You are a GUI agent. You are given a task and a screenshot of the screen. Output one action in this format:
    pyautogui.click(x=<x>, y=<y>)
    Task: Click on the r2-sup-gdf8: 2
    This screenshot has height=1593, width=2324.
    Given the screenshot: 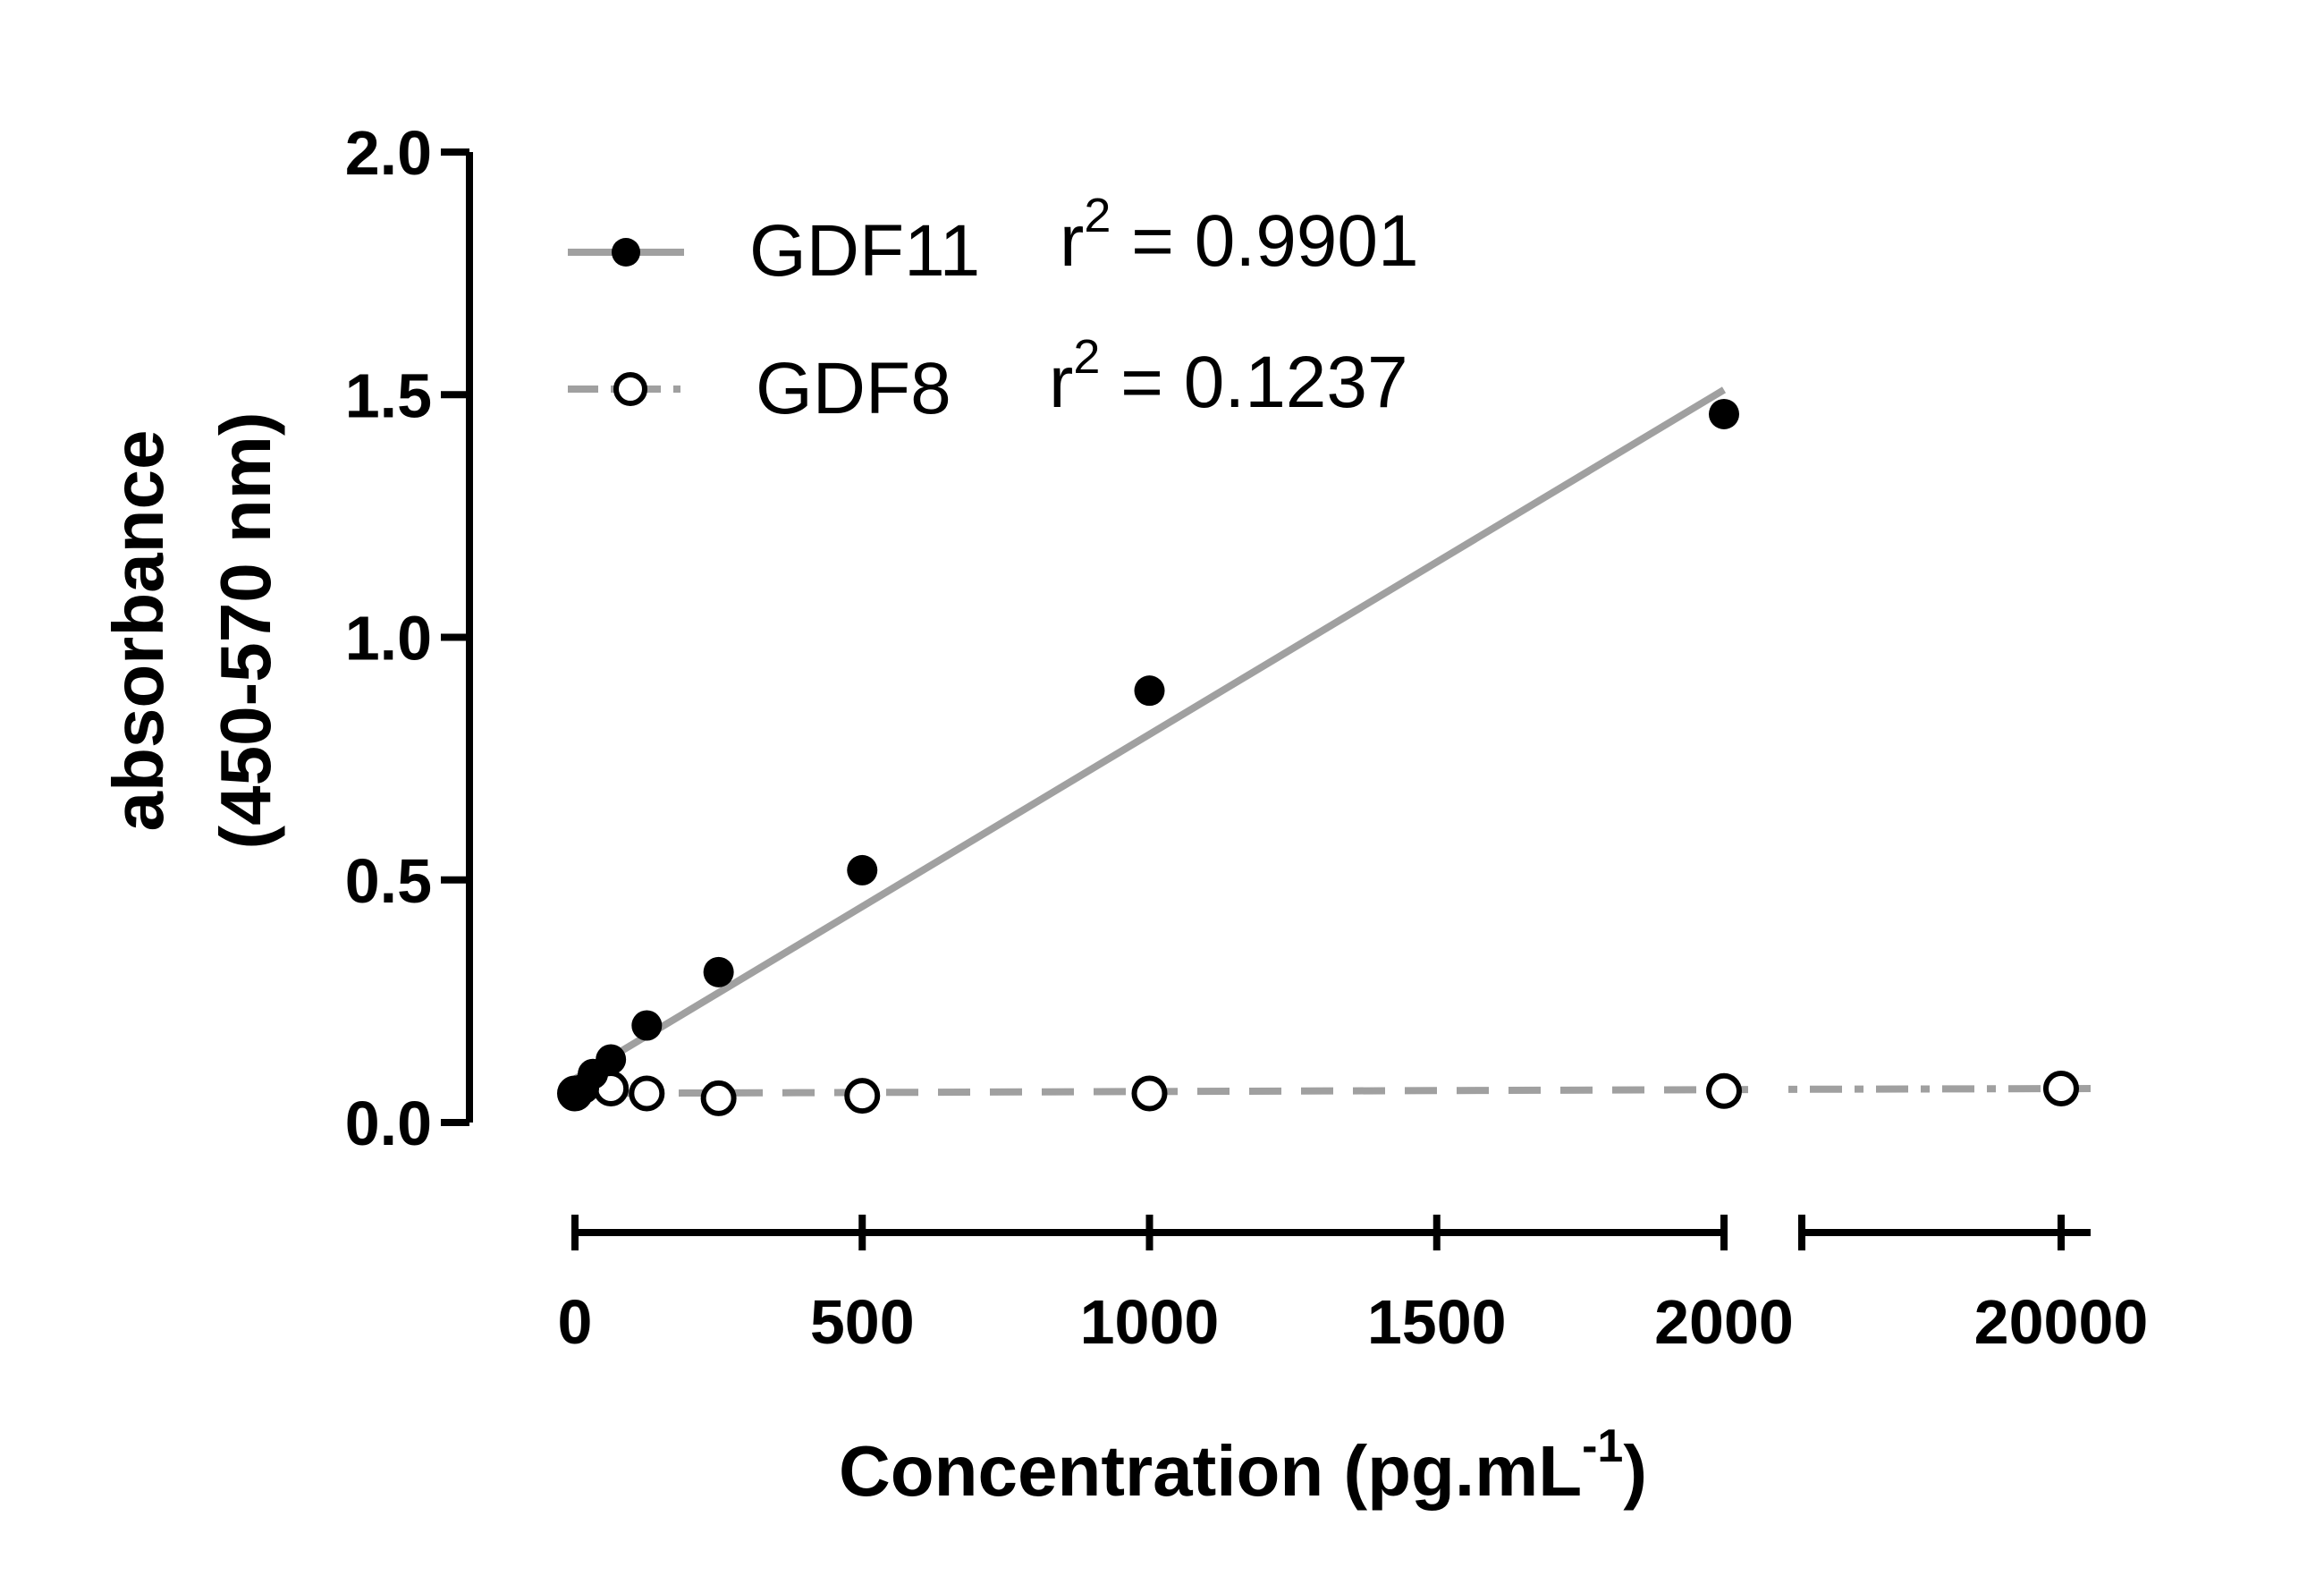 What is the action you would take?
    pyautogui.click(x=1086, y=357)
    